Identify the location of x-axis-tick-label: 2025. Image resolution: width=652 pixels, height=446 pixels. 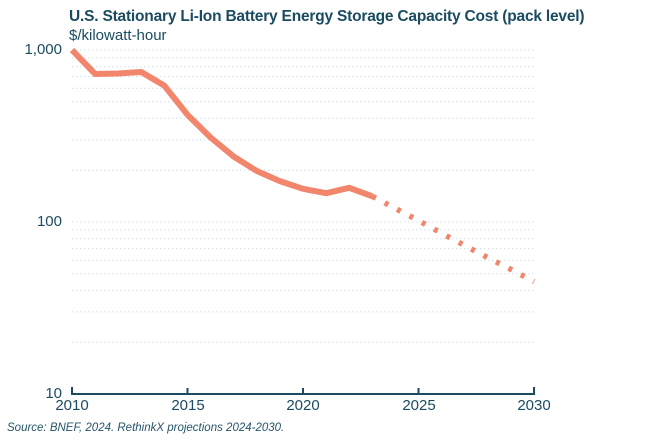
(419, 405).